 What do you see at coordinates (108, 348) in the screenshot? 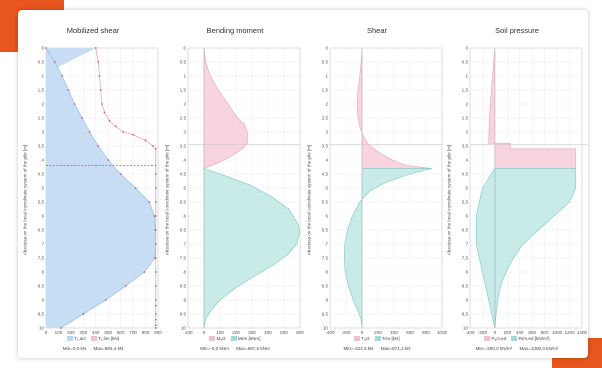
I see `max-value: Max=882,4 kN` at bounding box center [108, 348].